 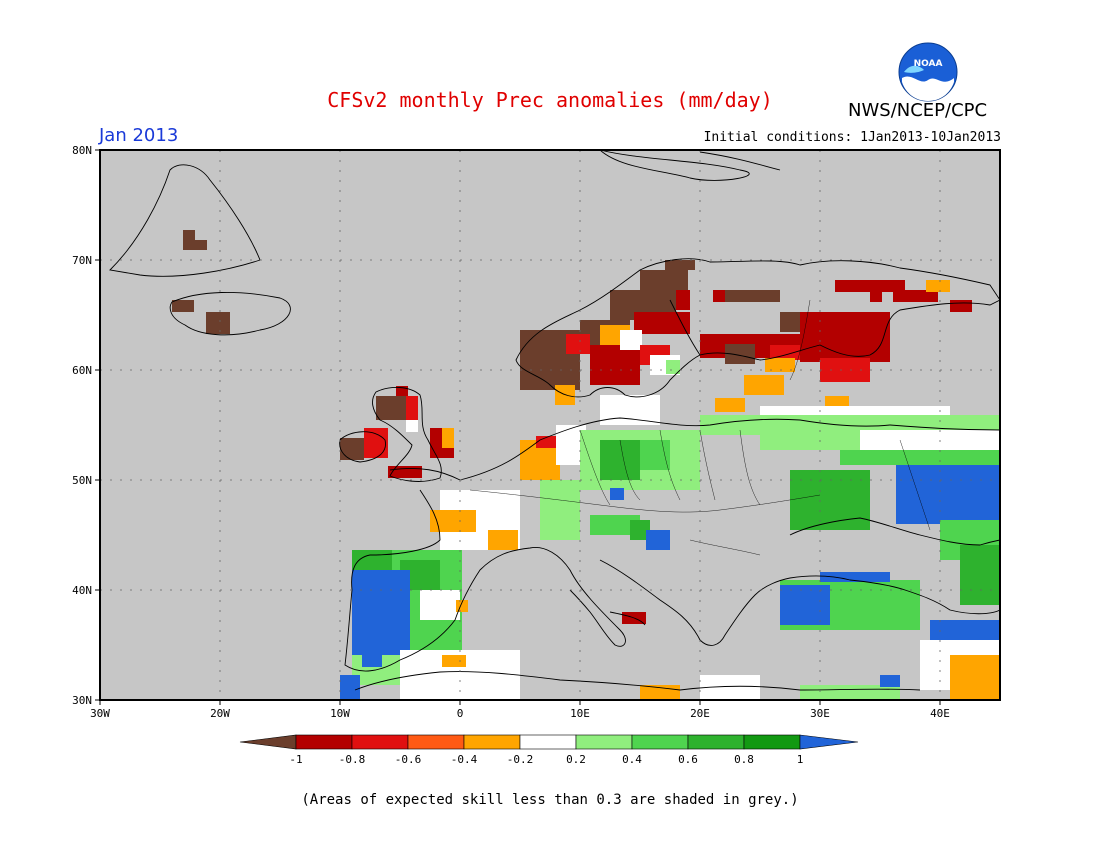 What do you see at coordinates (82, 260) in the screenshot?
I see `lat-label: 70N` at bounding box center [82, 260].